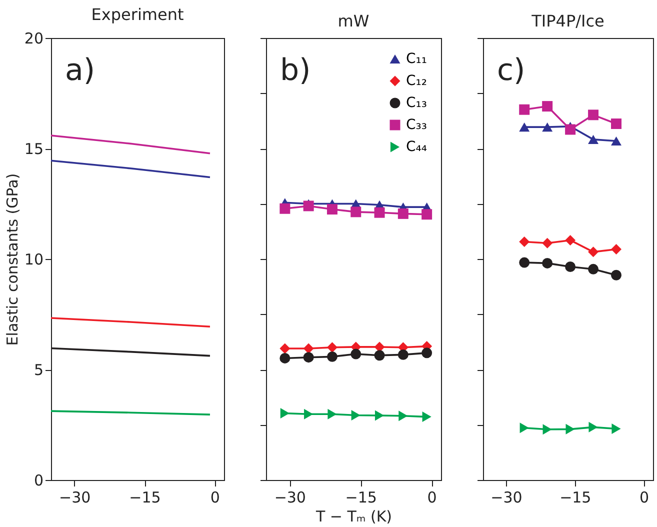  What do you see at coordinates (417, 147) in the screenshot?
I see `legend-label: C₄₄` at bounding box center [417, 147].